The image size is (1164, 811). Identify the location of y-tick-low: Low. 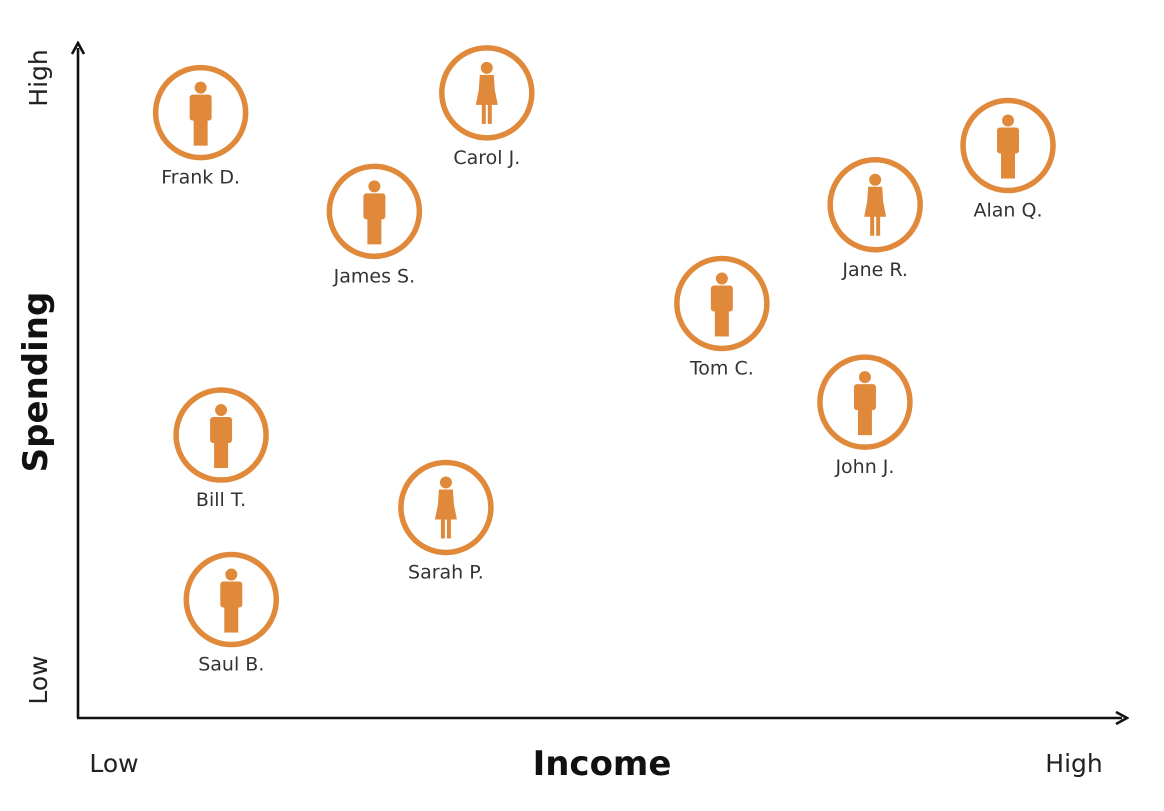
(38, 679).